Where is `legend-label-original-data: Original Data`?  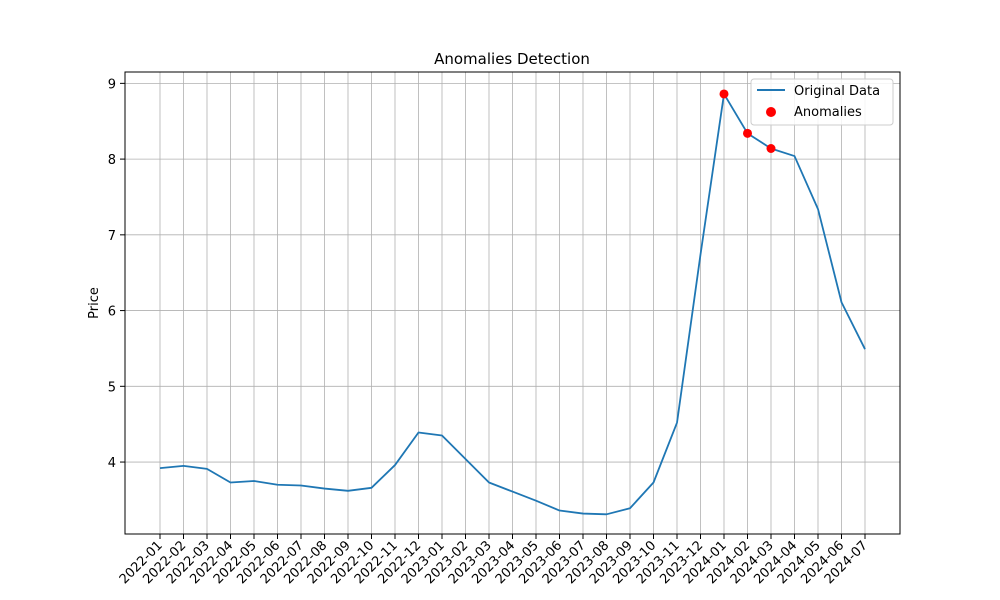
legend-label-original-data: Original Data is located at coordinates (837, 91).